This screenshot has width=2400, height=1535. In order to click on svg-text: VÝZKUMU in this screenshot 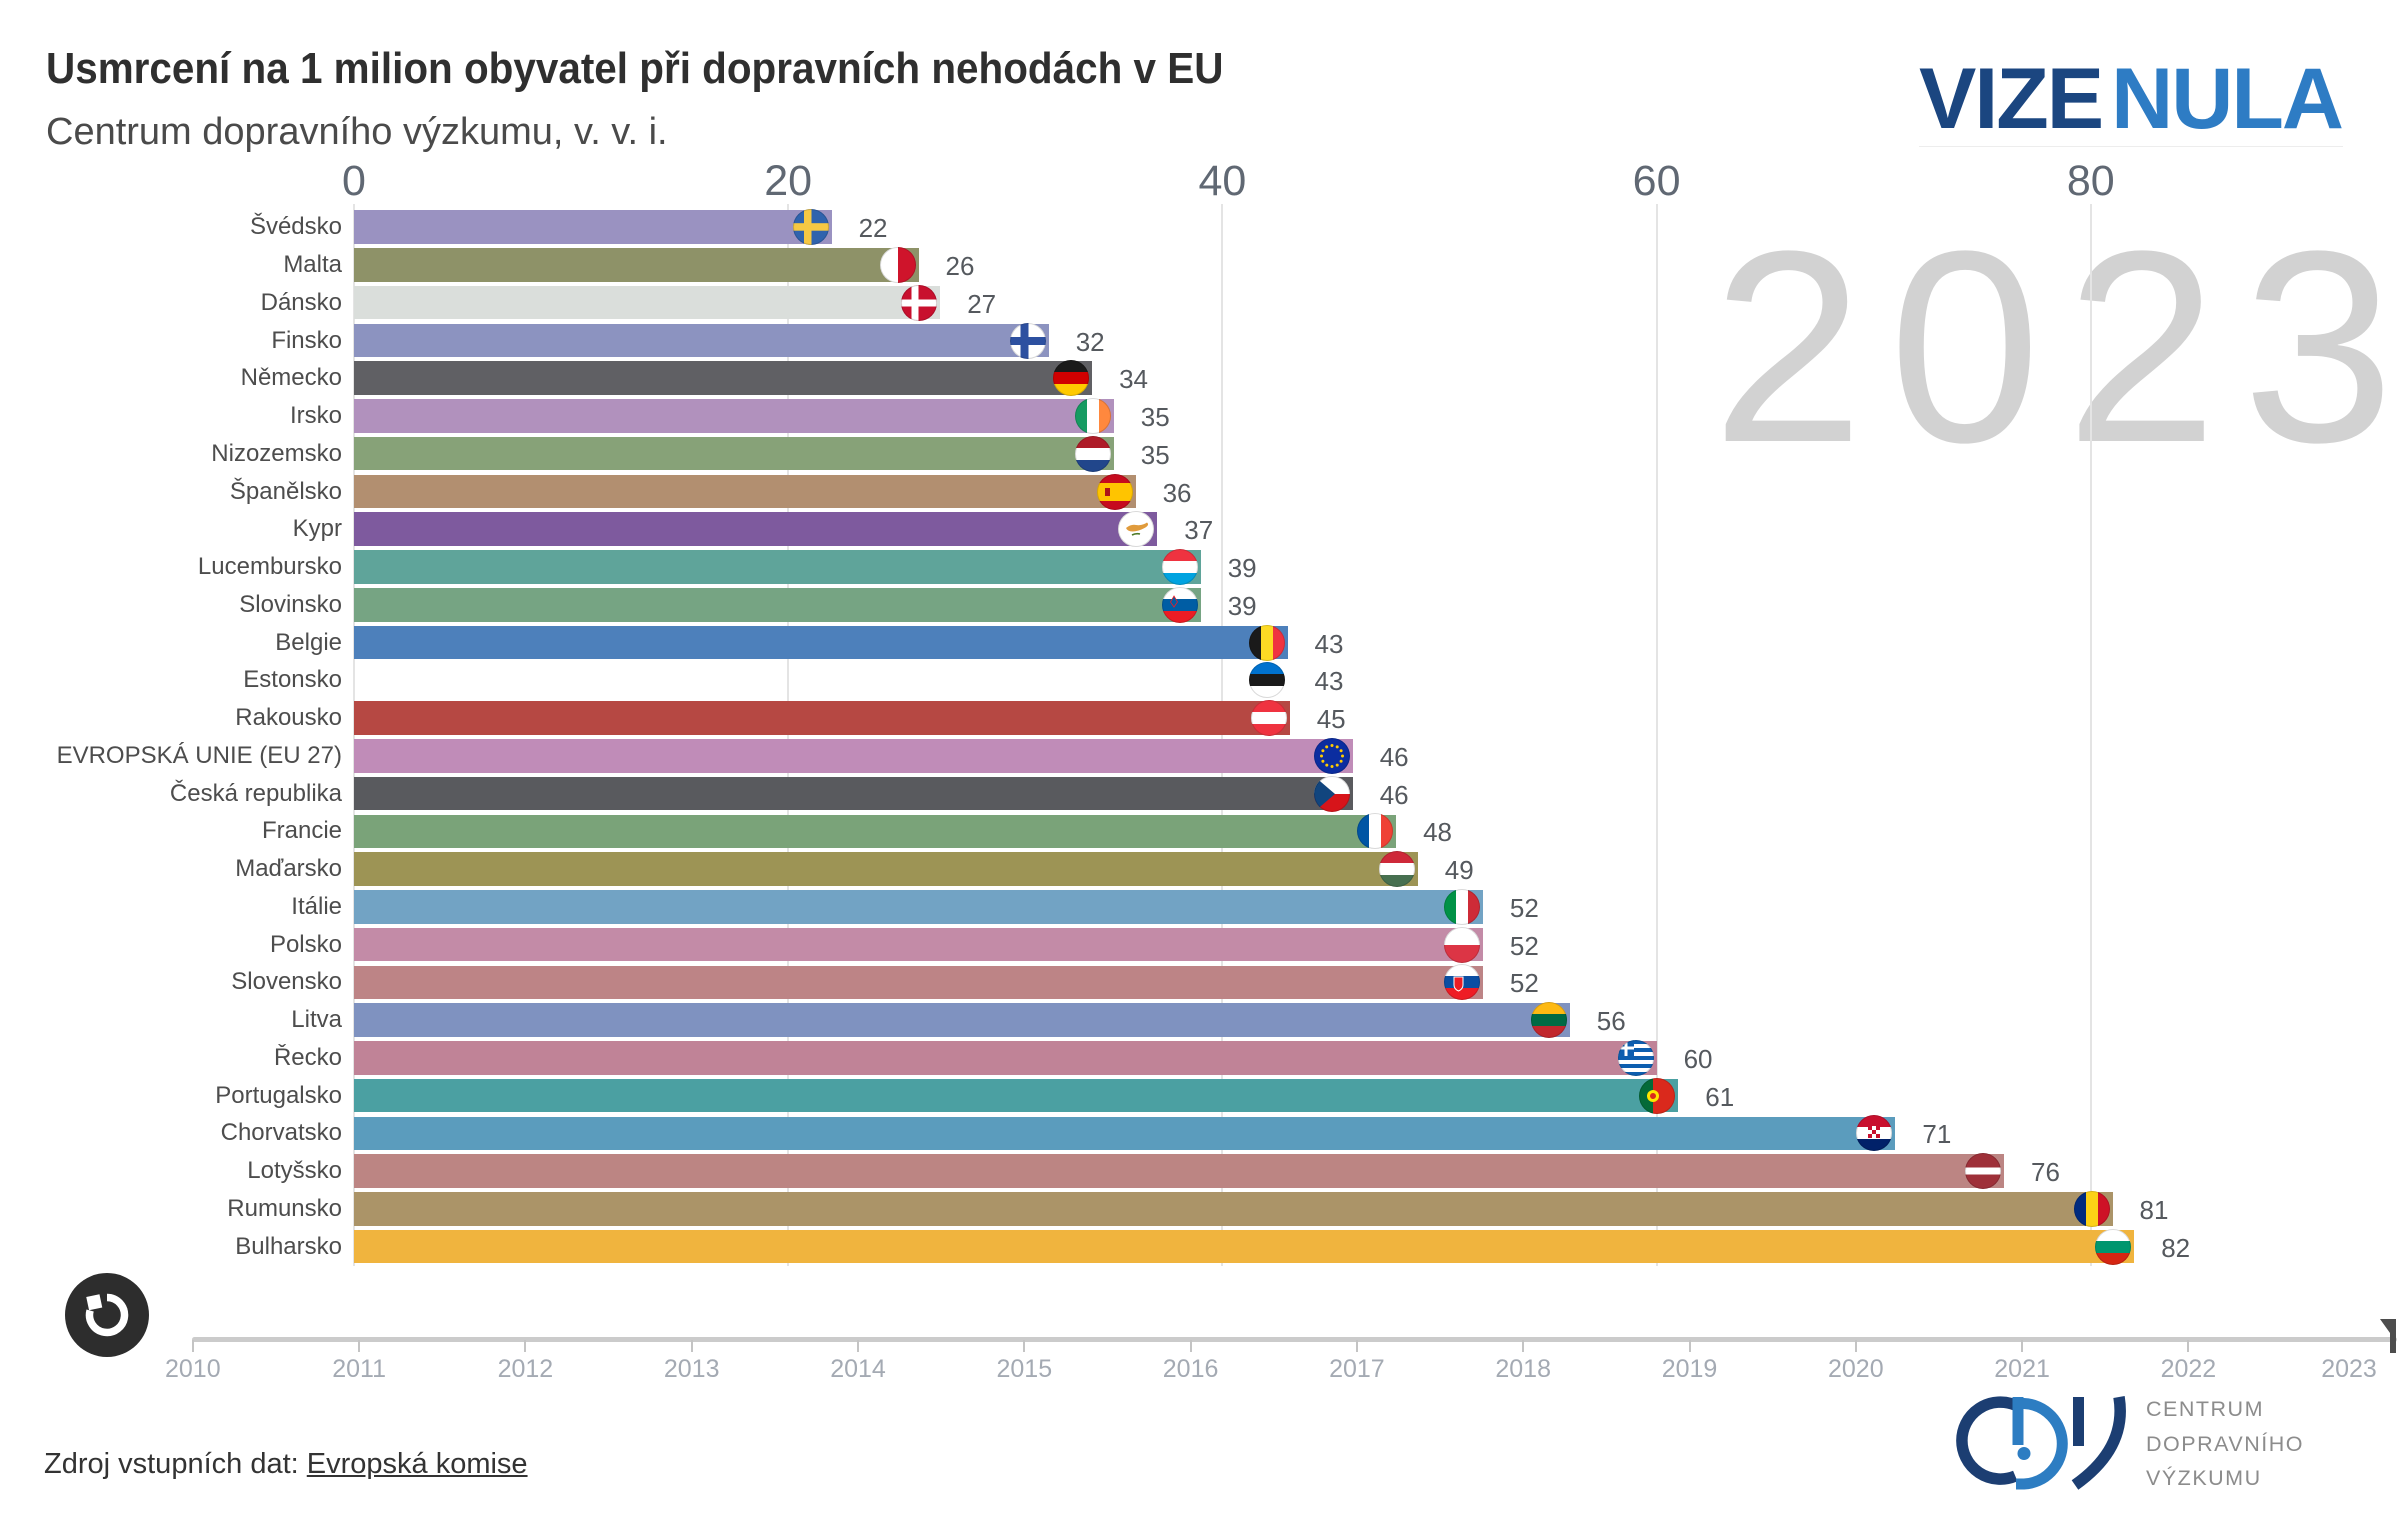, I will do `click(2204, 1477)`.